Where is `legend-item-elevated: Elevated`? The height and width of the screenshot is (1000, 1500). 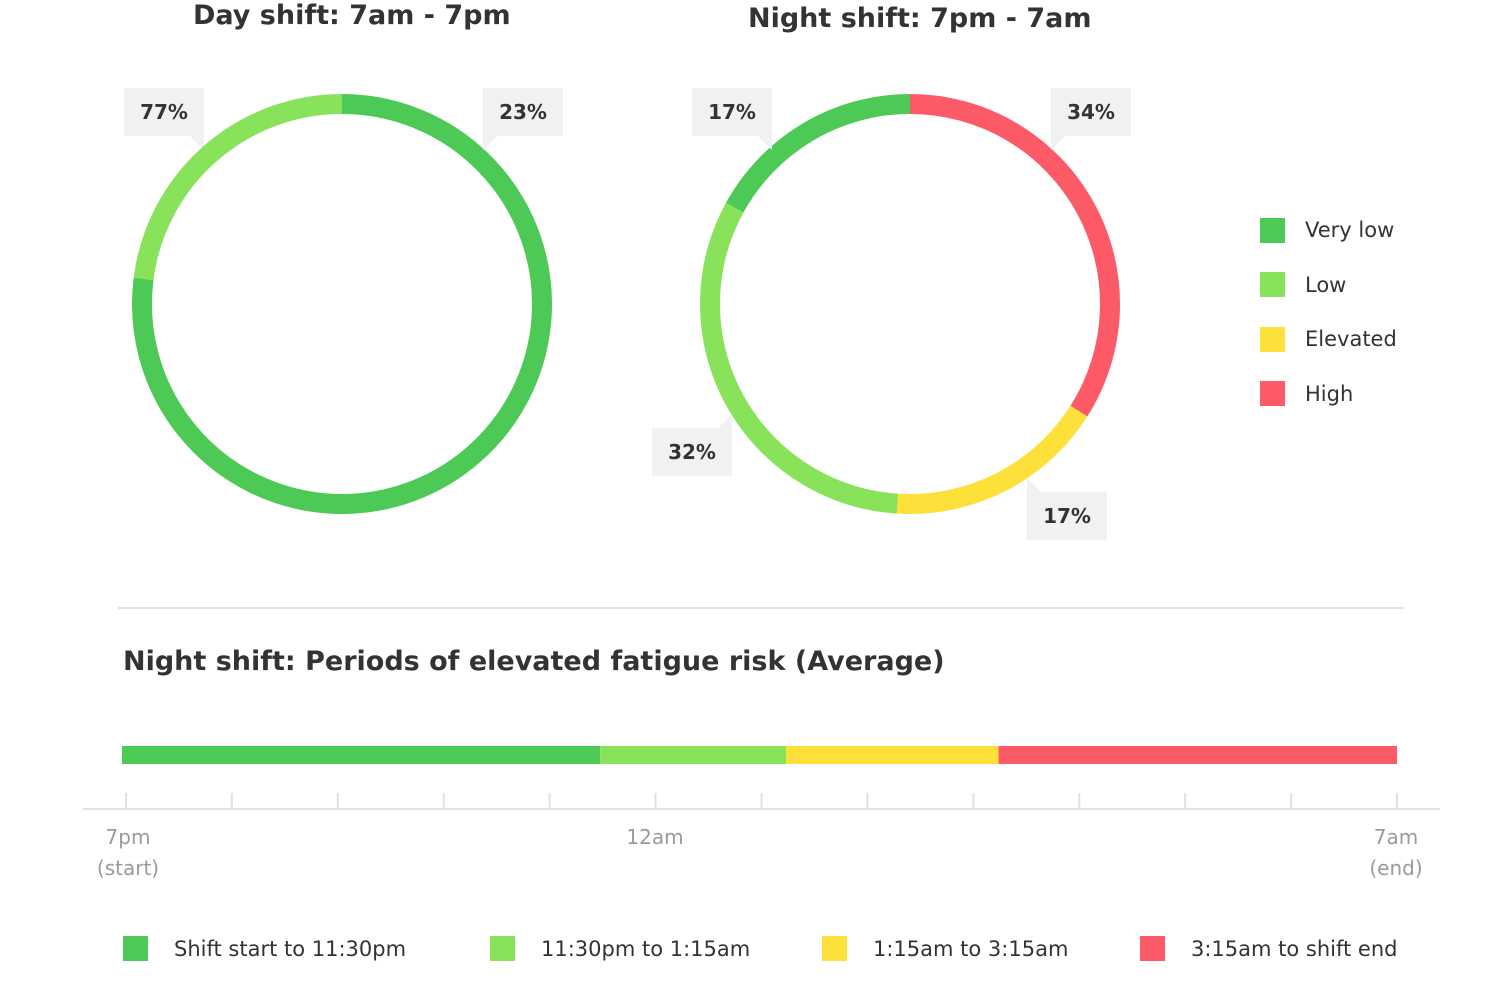 legend-item-elevated: Elevated is located at coordinates (1328, 339).